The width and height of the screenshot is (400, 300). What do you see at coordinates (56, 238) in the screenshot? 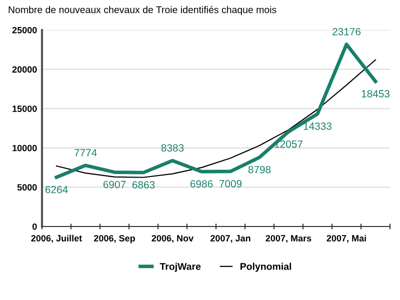
I see `x-tick-label: 2006, Juillet` at bounding box center [56, 238].